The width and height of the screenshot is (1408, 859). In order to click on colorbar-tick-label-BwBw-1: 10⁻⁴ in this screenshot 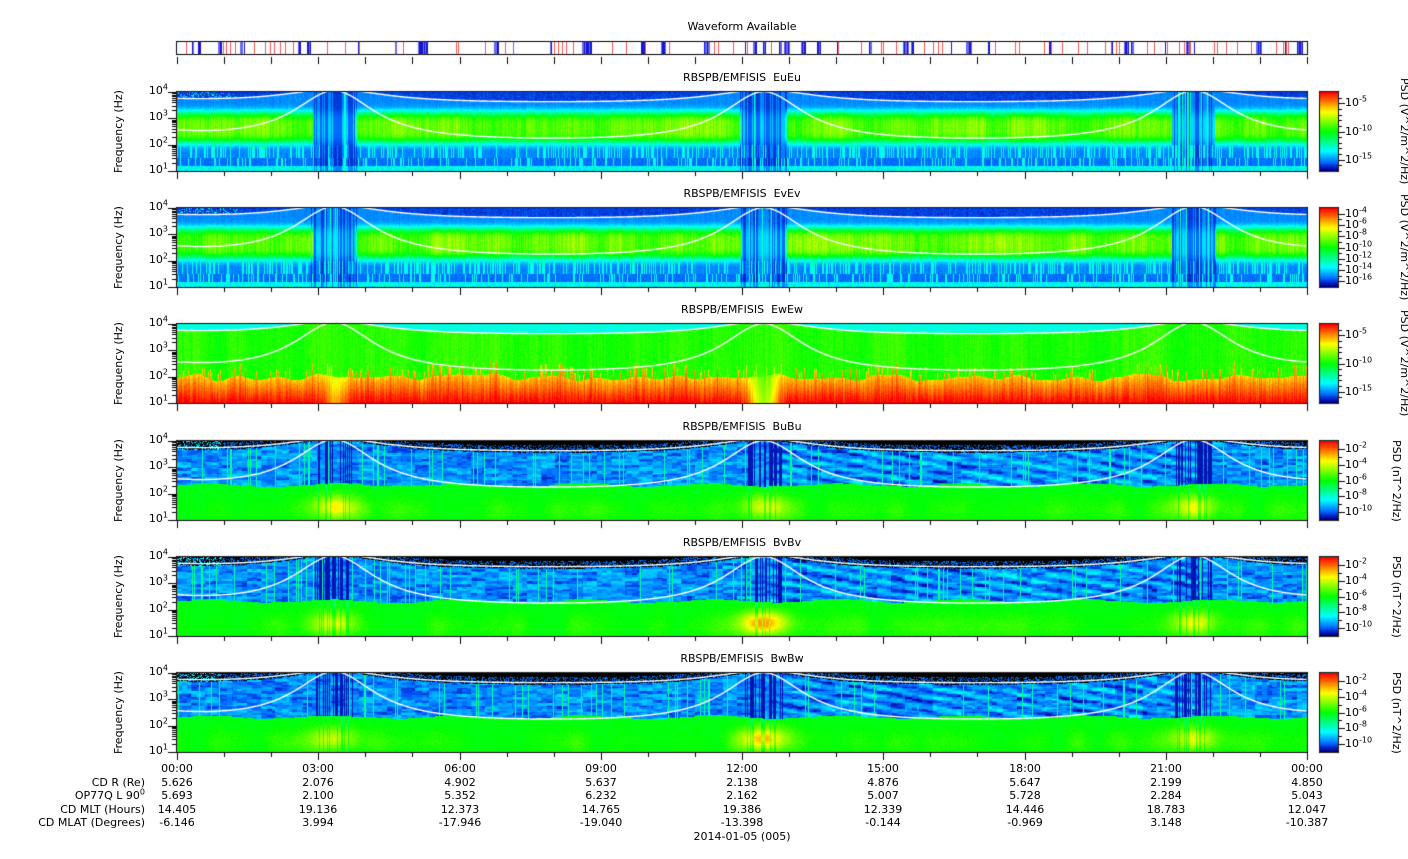, I will do `click(1356, 695)`.